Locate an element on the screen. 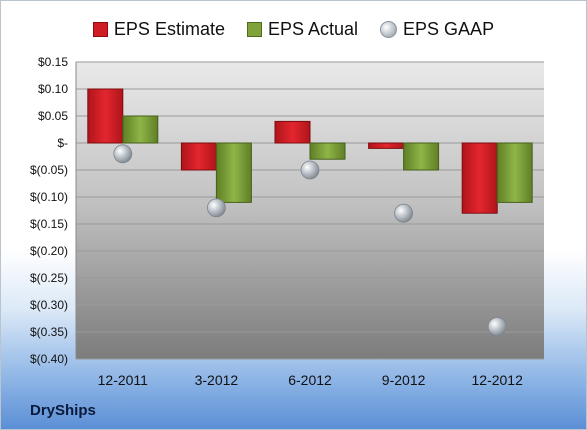  x-tick-label: 3-2012 is located at coordinates (217, 380).